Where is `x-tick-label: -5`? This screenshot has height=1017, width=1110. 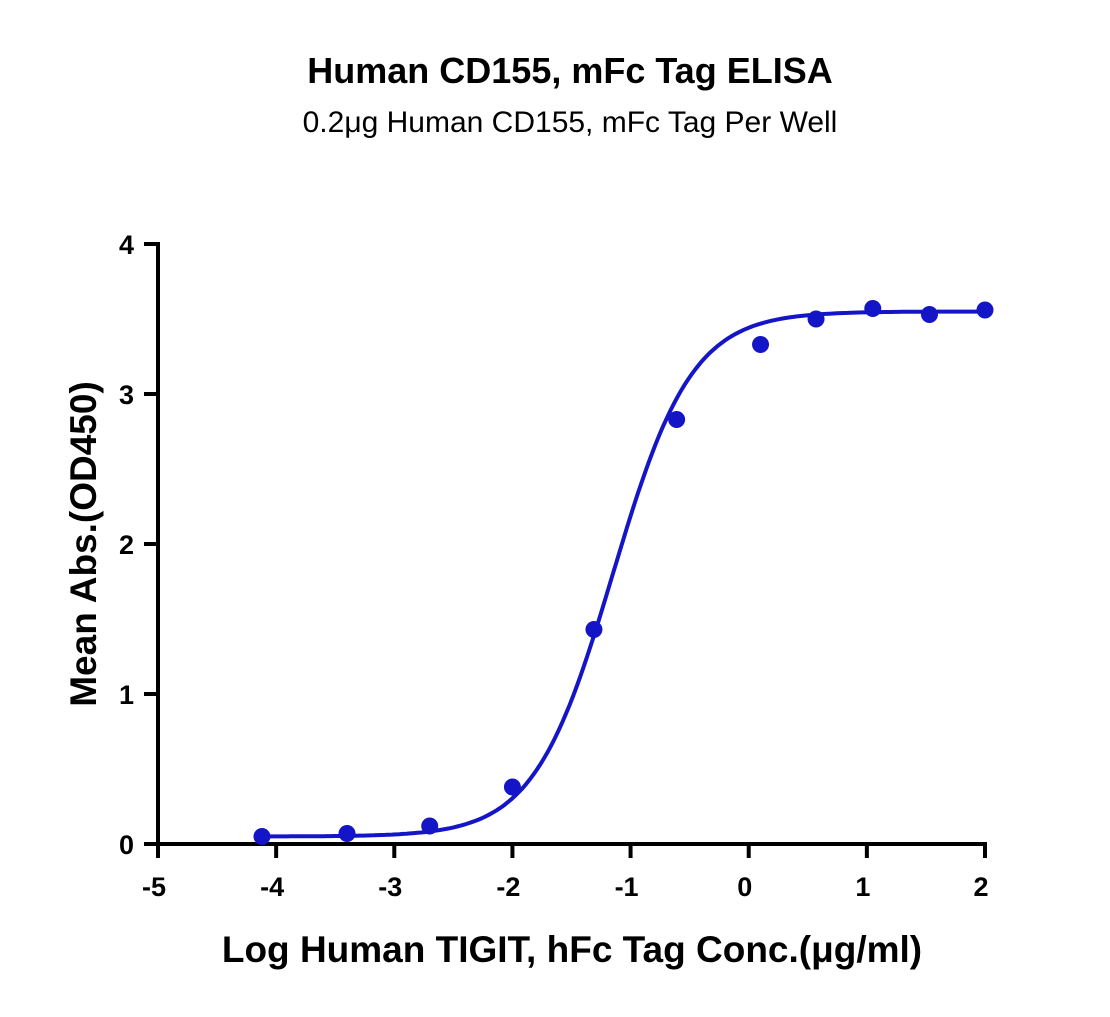
x-tick-label: -5 is located at coordinates (154, 887).